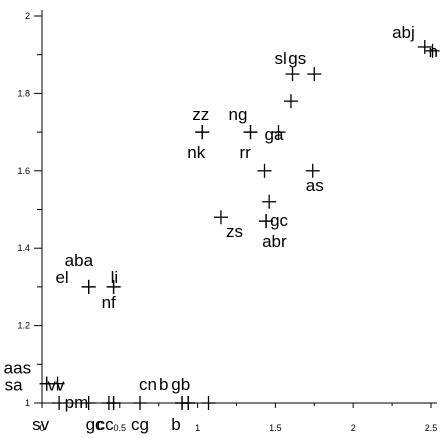 This screenshot has width=447, height=438. I want to click on point-label: cg, so click(140, 424).